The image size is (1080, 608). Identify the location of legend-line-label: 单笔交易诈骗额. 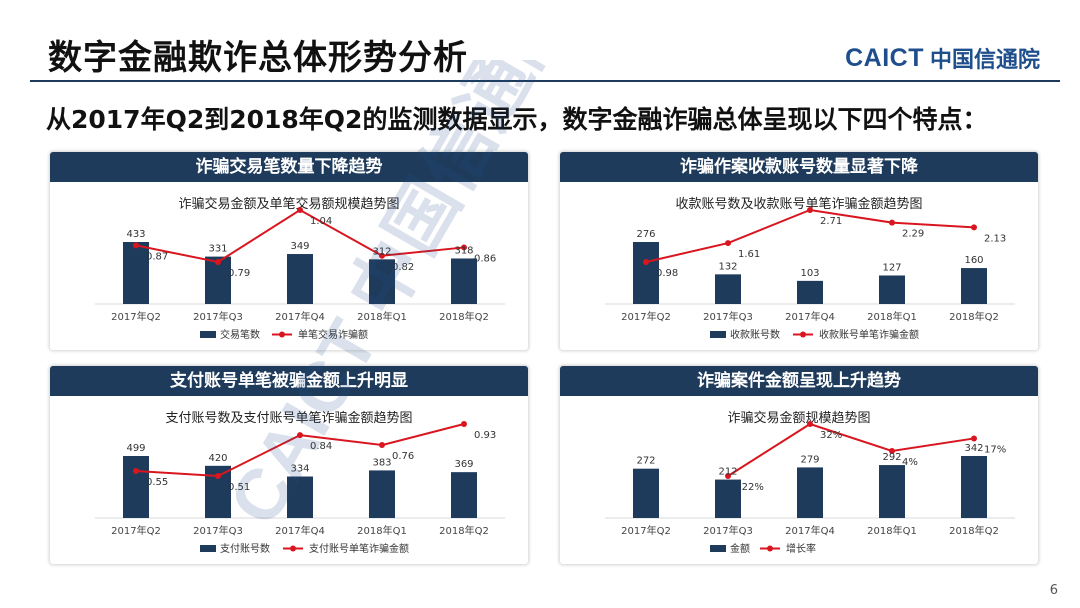
(333, 334).